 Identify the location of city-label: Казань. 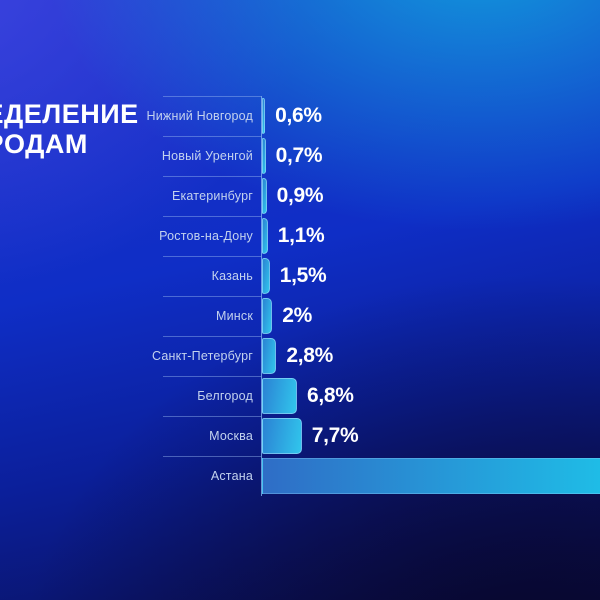
(232, 276).